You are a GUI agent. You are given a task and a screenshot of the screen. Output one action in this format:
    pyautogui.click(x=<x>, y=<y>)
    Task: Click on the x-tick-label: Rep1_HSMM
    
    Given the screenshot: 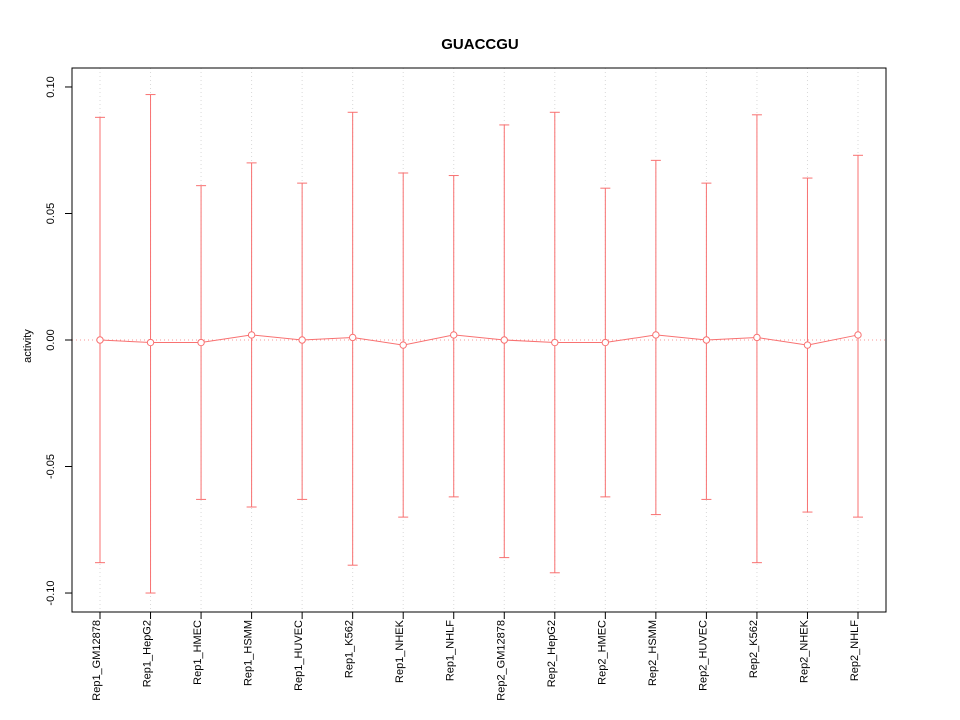 What is the action you would take?
    pyautogui.click(x=249, y=653)
    